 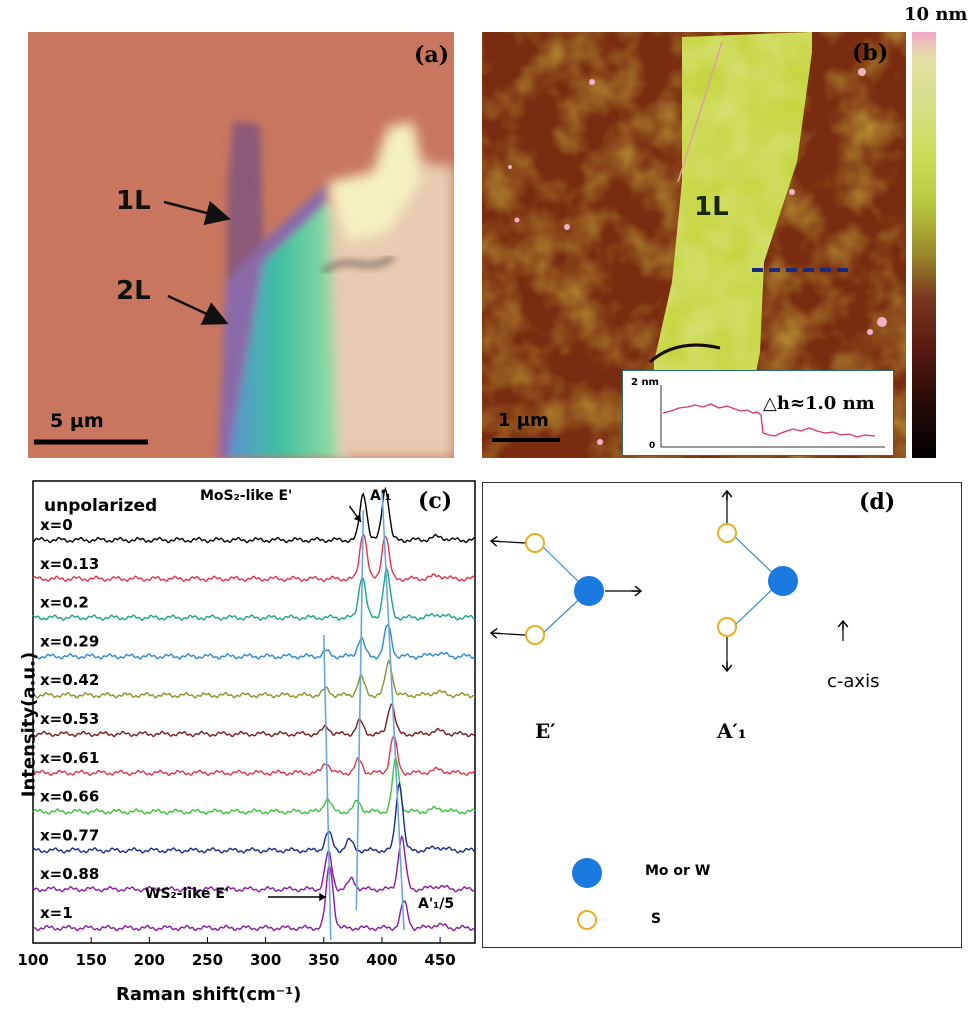 What do you see at coordinates (381, 496) in the screenshot?
I see `a1-top-annotation: A'₁` at bounding box center [381, 496].